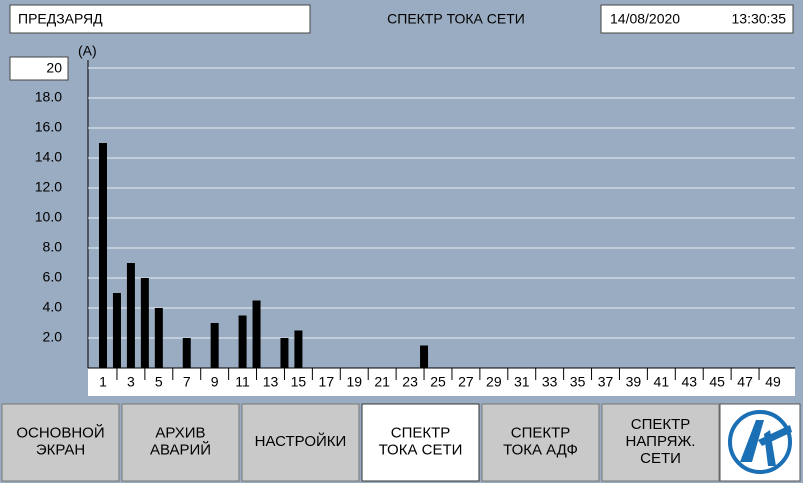 The height and width of the screenshot is (483, 803). I want to click on screen-title: СПЕКТР ТОКА СЕТИ, so click(456, 19).